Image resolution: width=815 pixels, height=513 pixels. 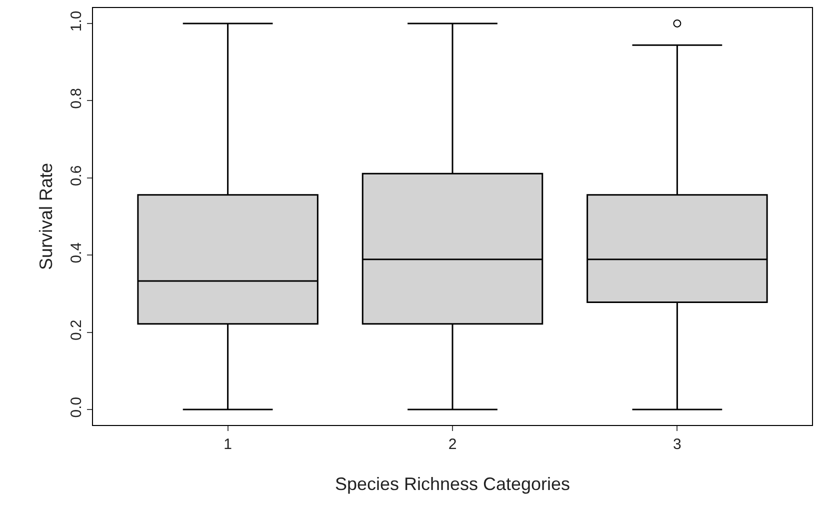 I want to click on y-tick-label: 0.2, so click(x=76, y=330).